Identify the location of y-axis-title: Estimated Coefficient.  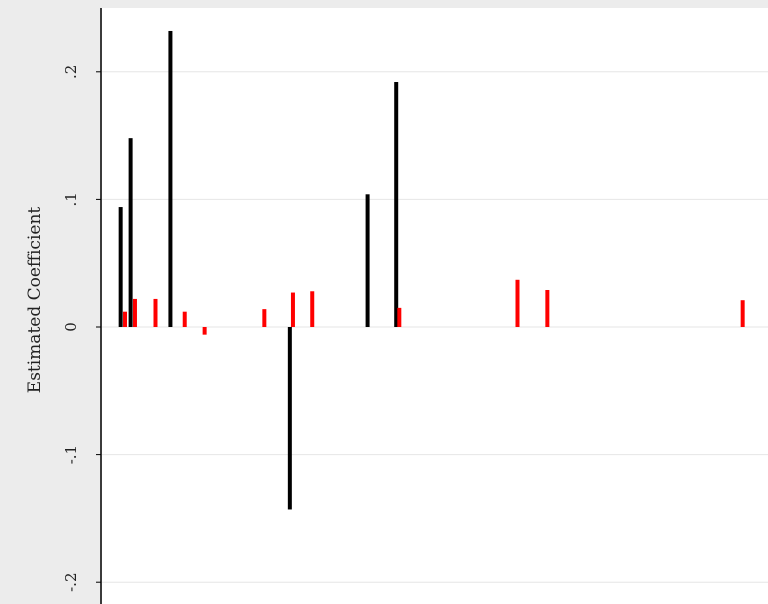
(35, 300).